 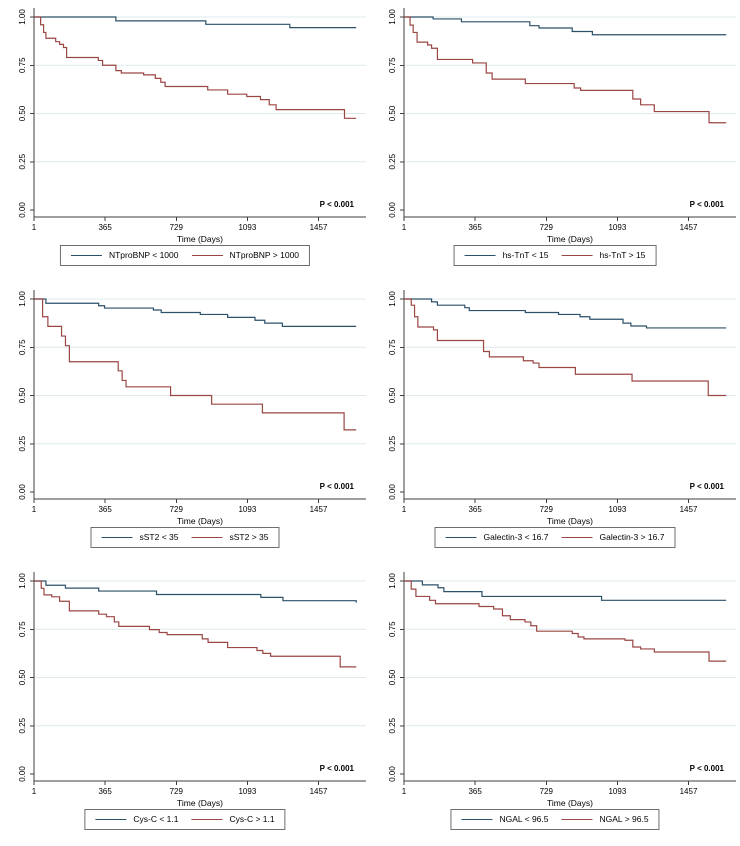 What do you see at coordinates (264, 255) in the screenshot?
I see `legend-label-high: NTproBNP > 1000` at bounding box center [264, 255].